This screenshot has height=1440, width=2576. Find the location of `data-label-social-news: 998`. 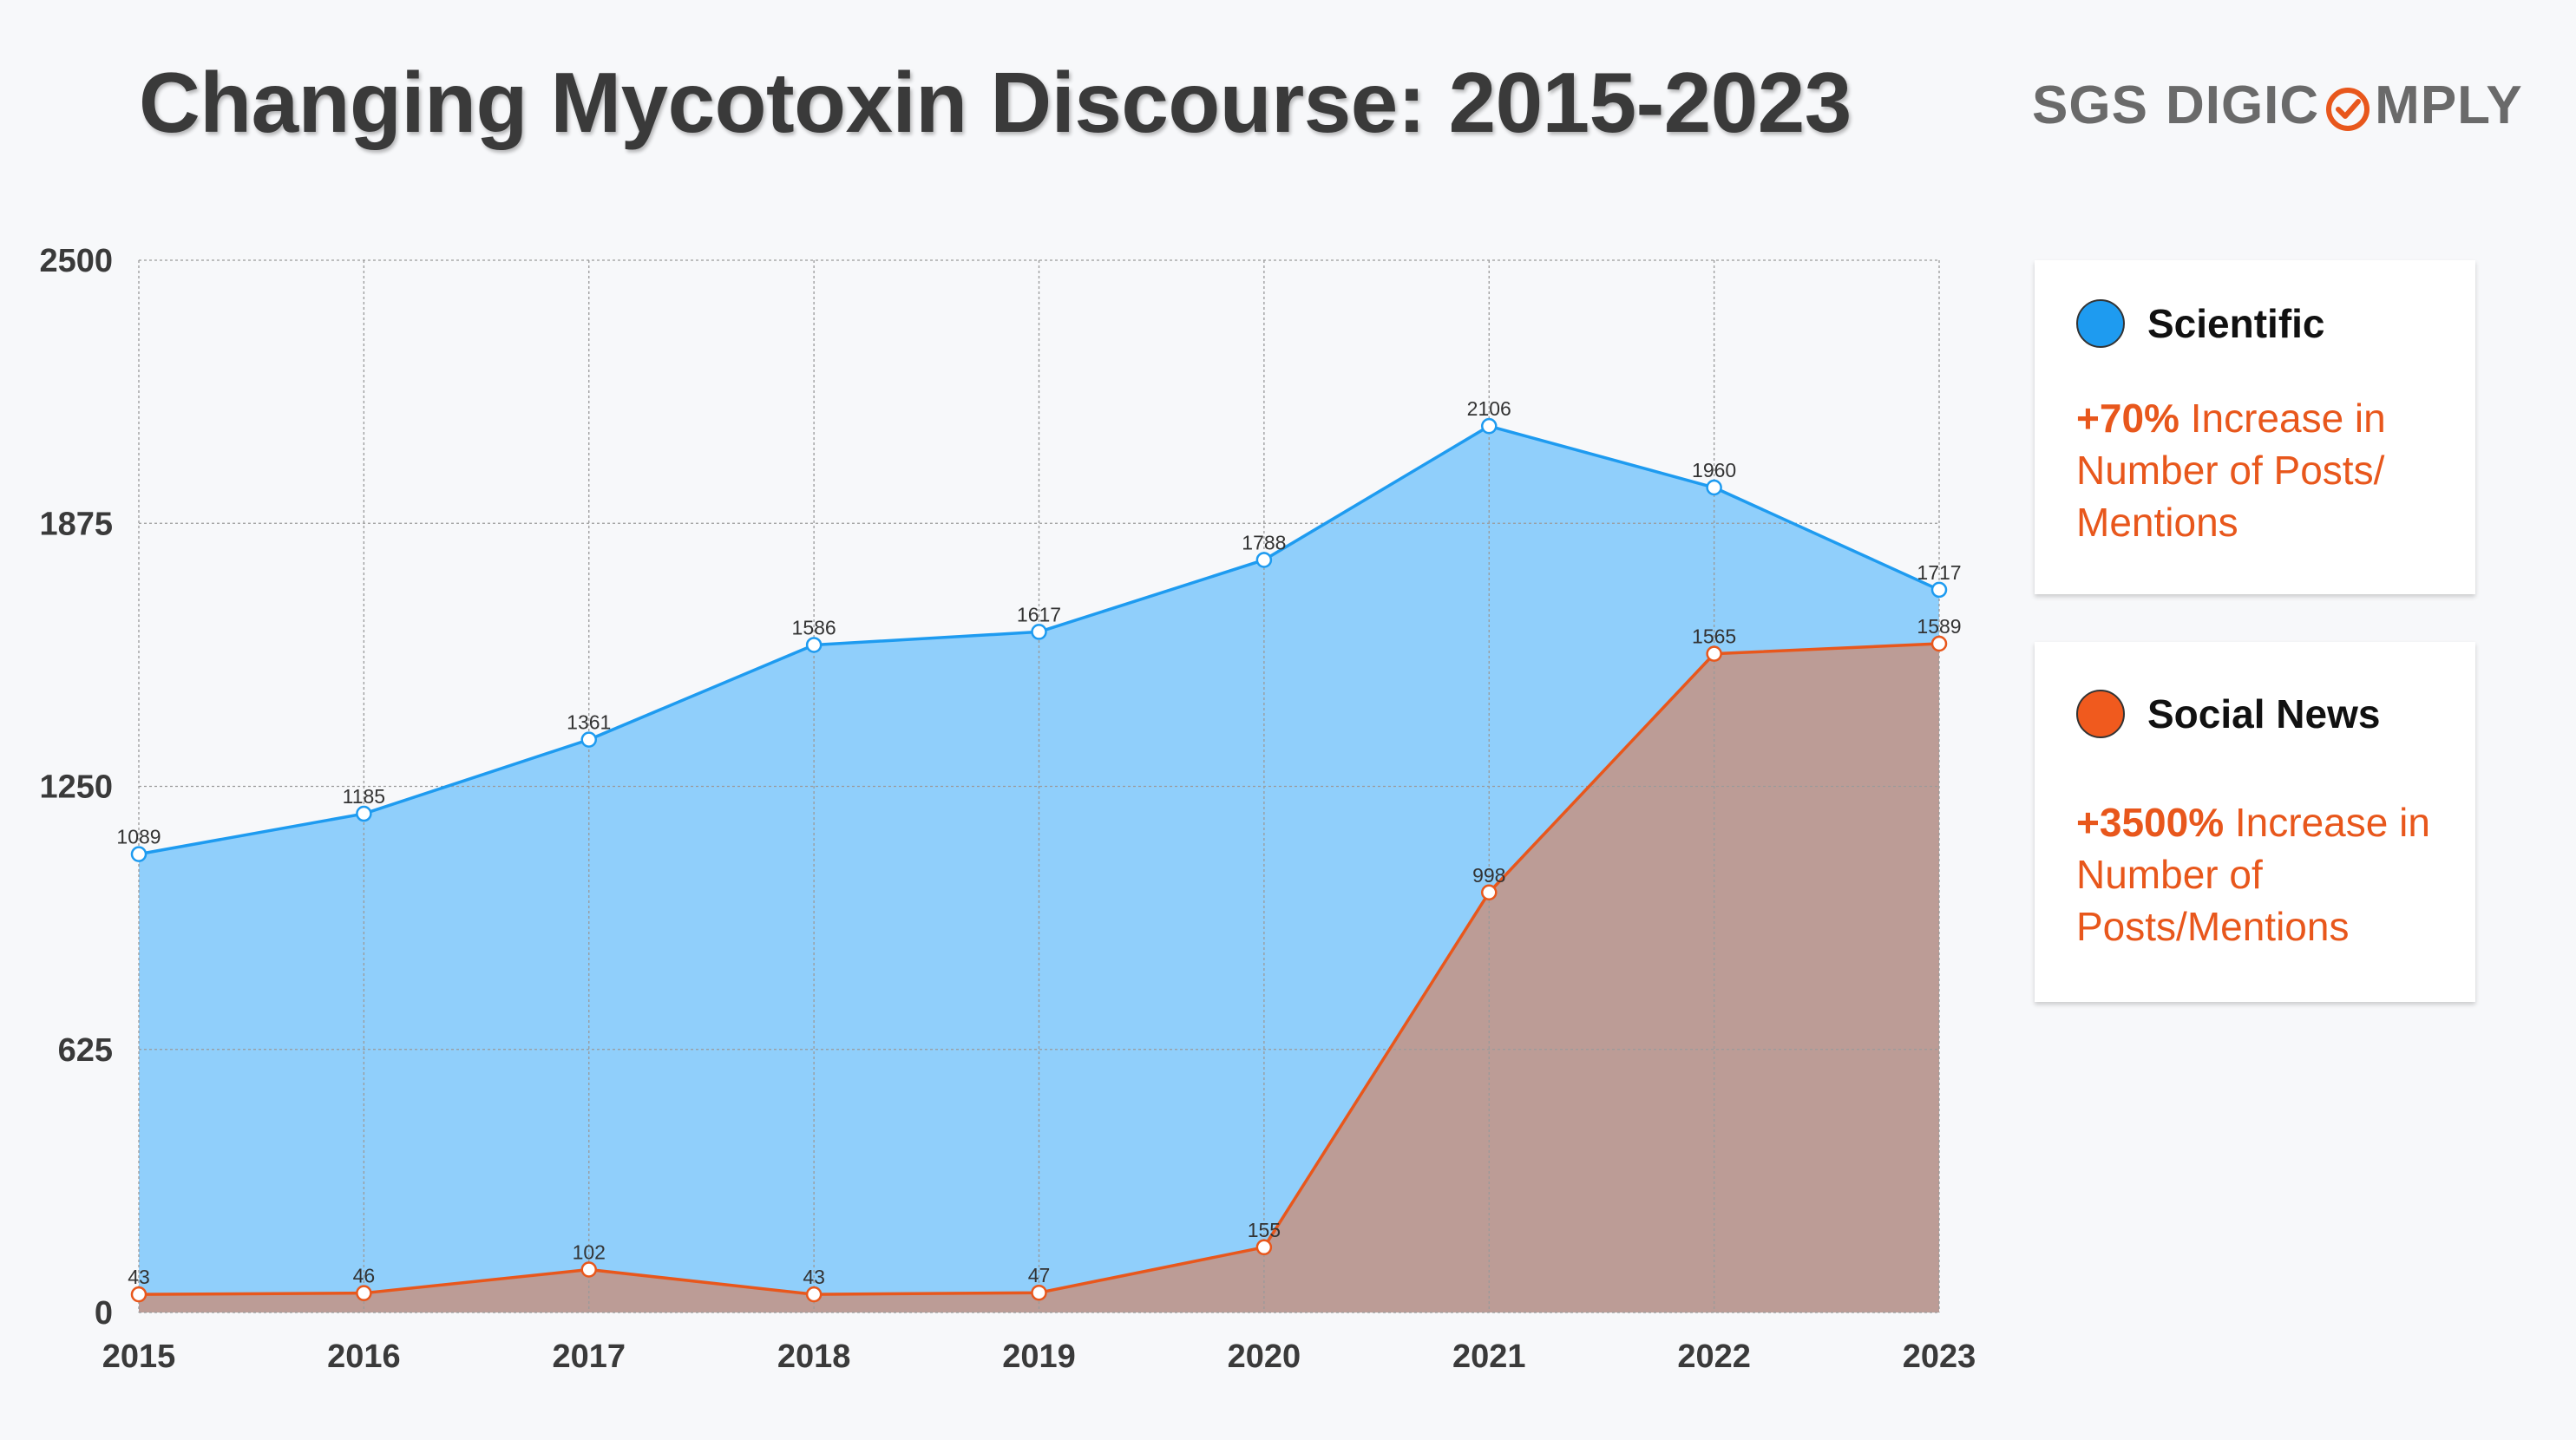

data-label-social-news: 998 is located at coordinates (1488, 875).